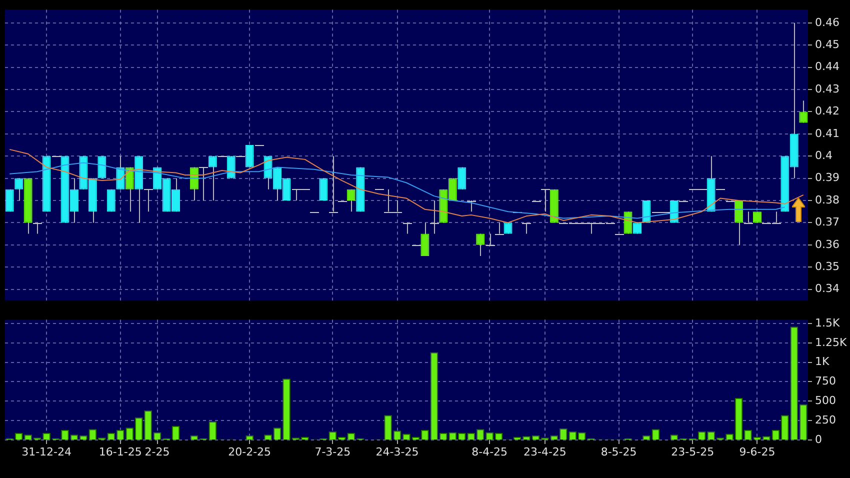  Describe the element at coordinates (692, 451) in the screenshot. I see `x-tick-label: 23-5-25` at that location.